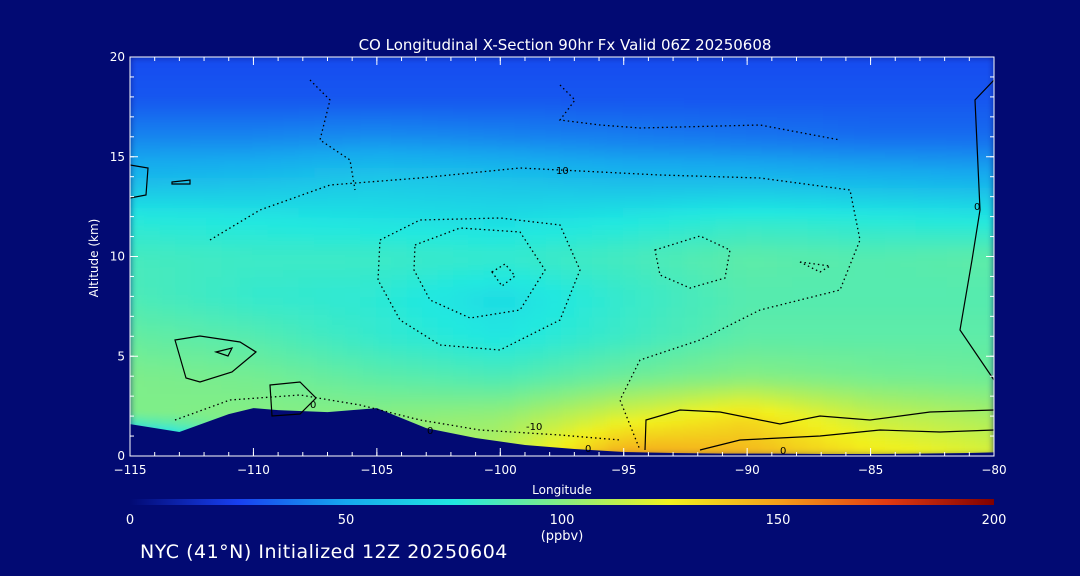  I want to click on colorbar-ticks: 0 50 100 150 200, so click(566, 520).